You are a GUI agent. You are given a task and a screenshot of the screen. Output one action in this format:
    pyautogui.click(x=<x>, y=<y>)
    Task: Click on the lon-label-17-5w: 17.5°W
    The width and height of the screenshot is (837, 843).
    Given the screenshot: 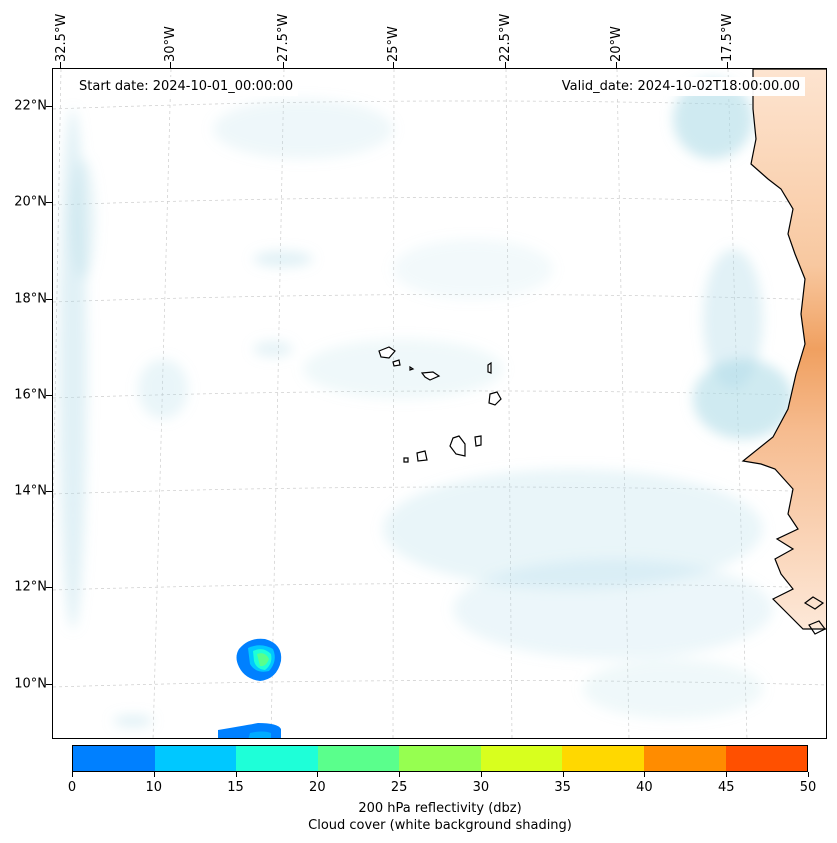 What is the action you would take?
    pyautogui.click(x=727, y=37)
    